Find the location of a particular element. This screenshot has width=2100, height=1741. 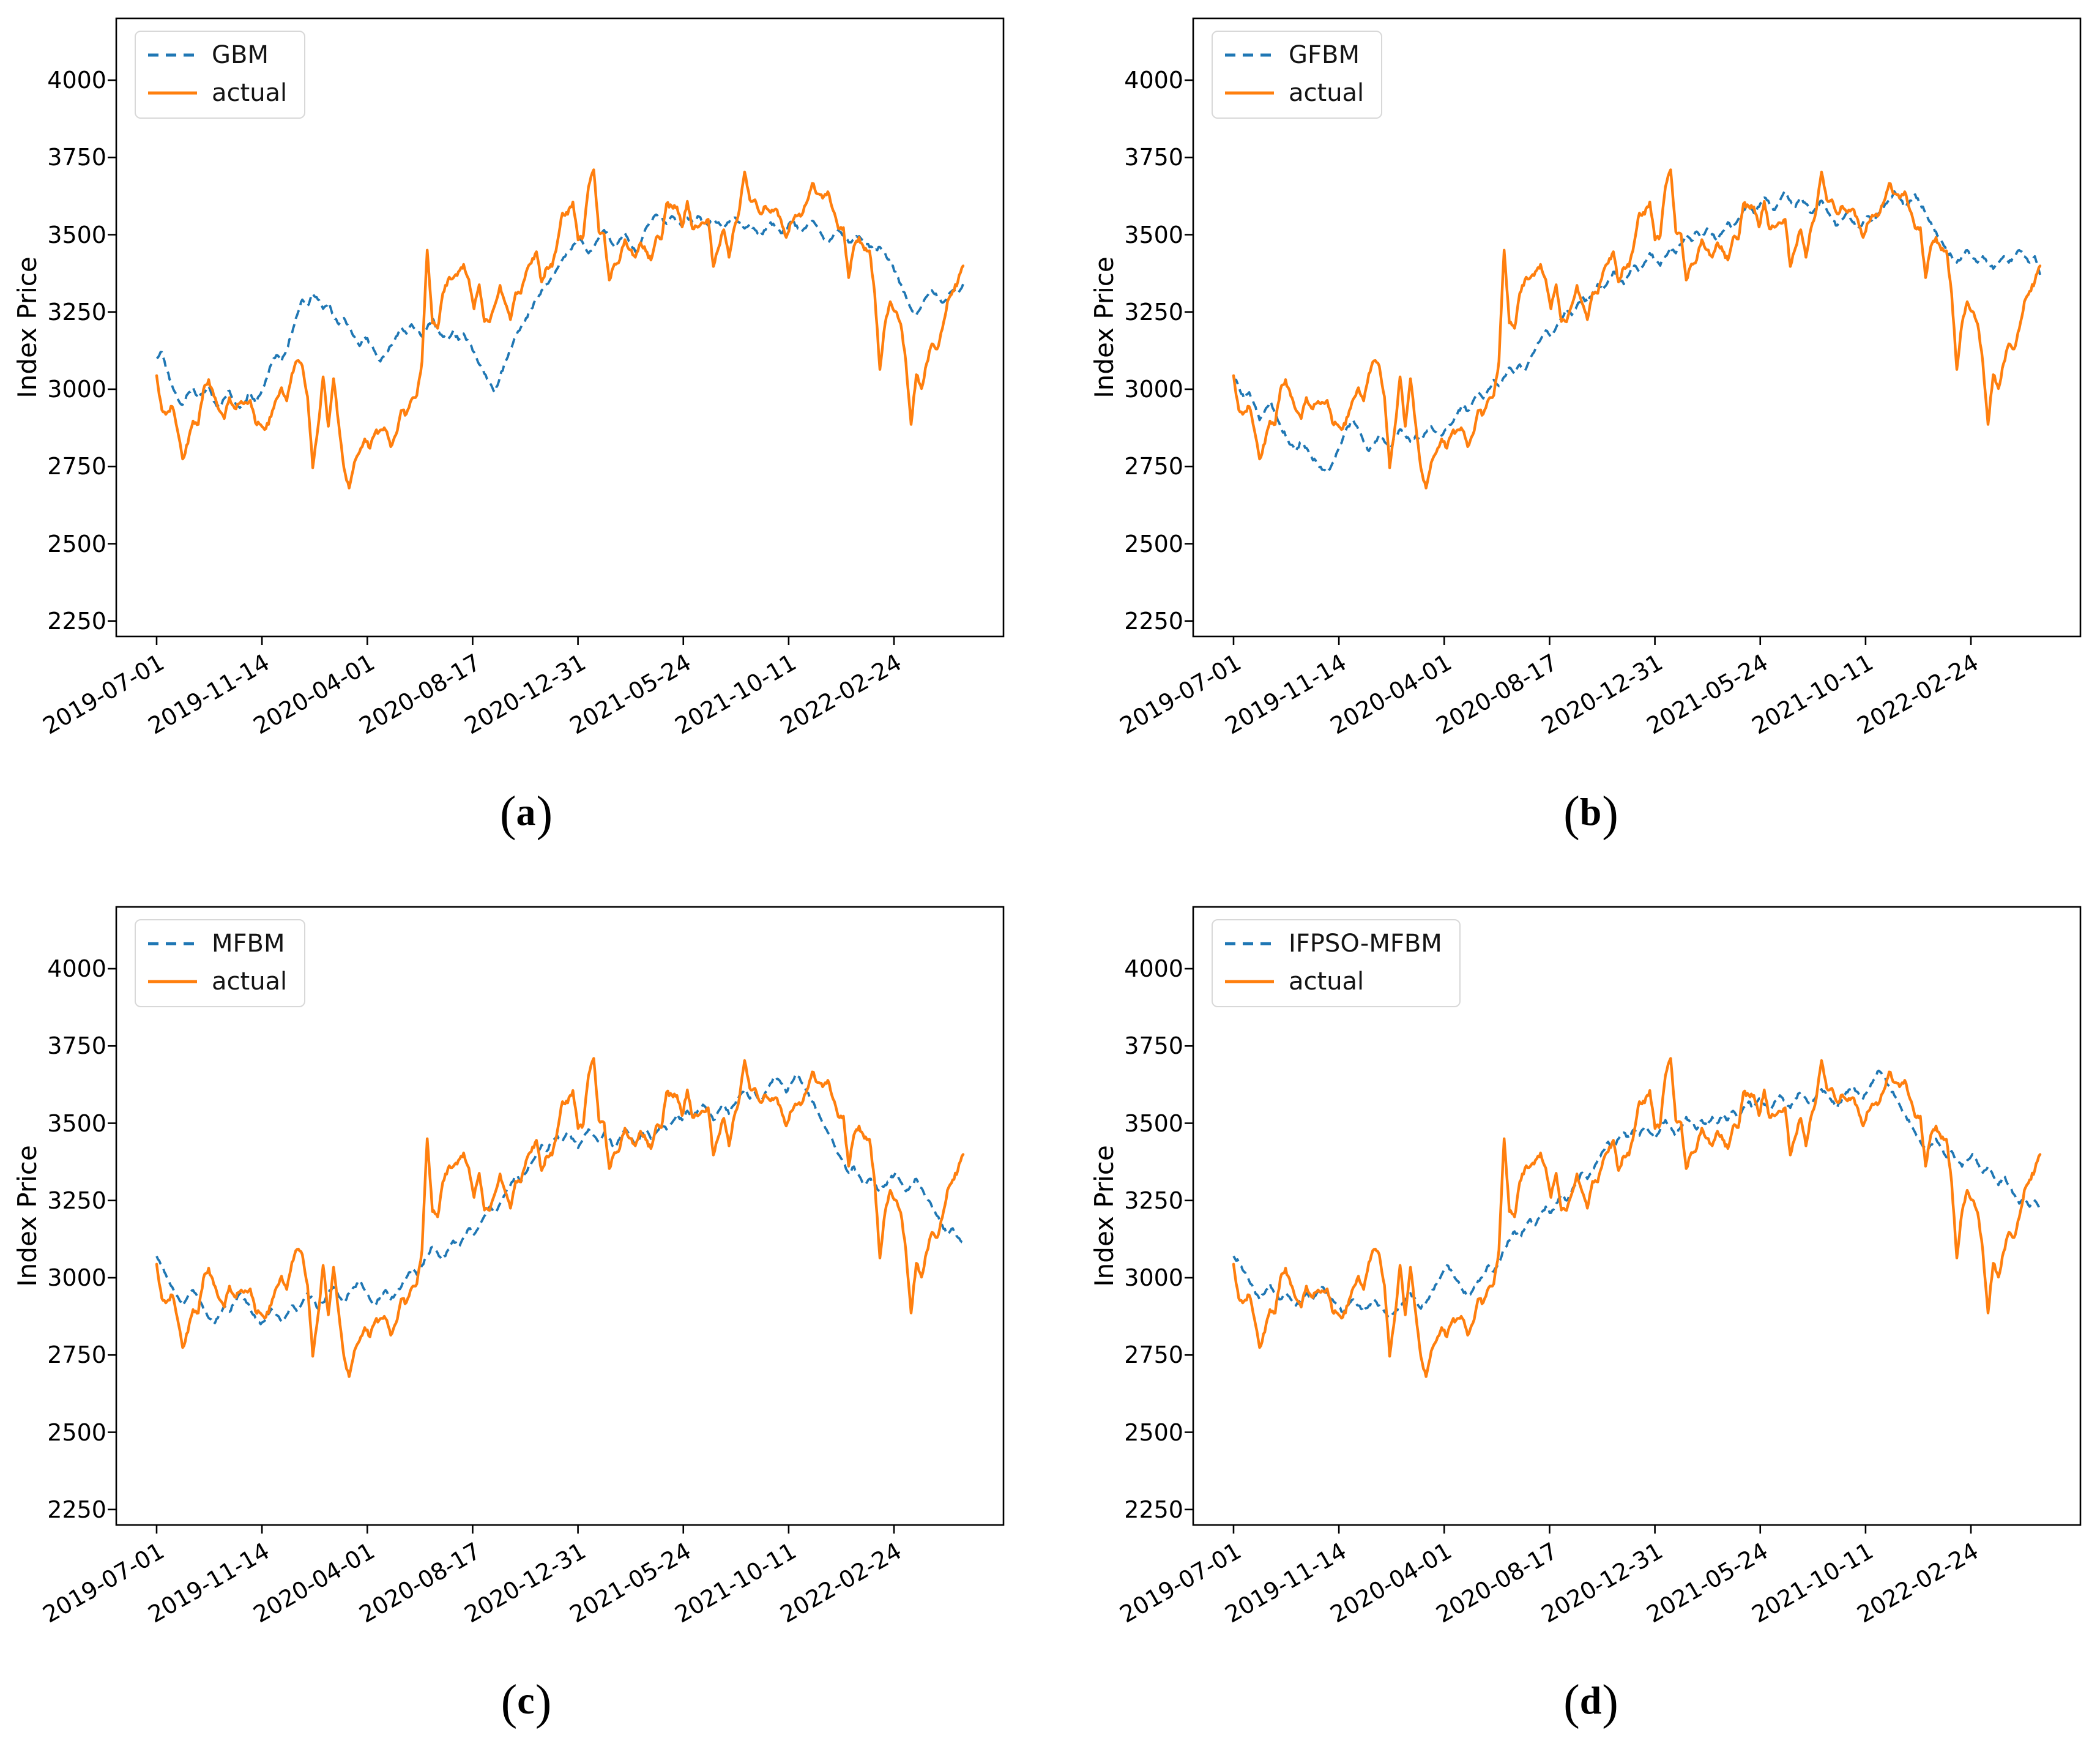

model-series-line-a is located at coordinates (559, 311).